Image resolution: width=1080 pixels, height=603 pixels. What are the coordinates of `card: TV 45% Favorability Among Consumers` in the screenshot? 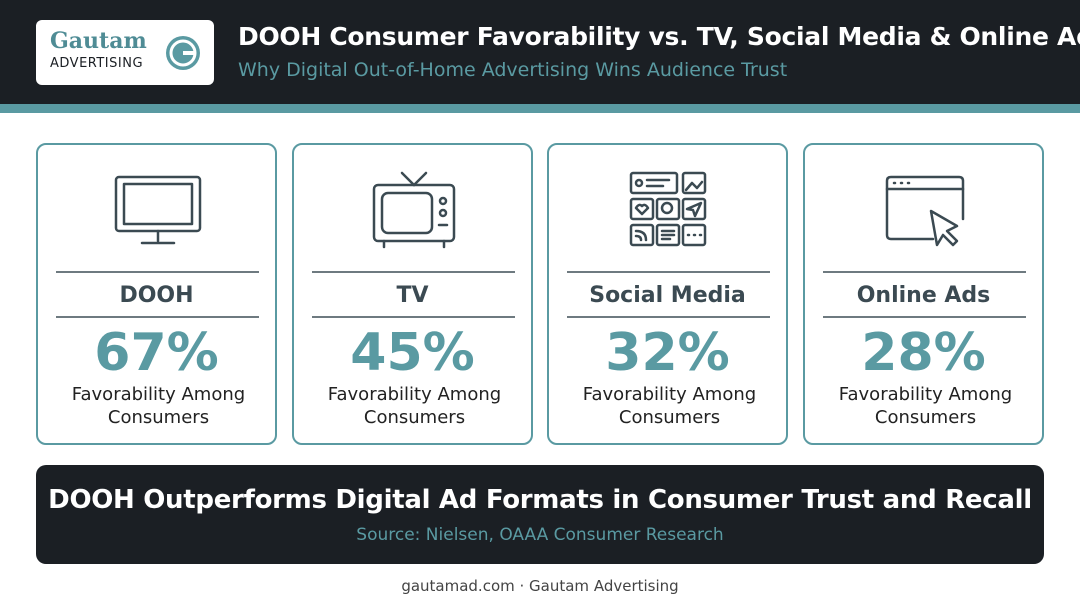 It's located at (412, 294).